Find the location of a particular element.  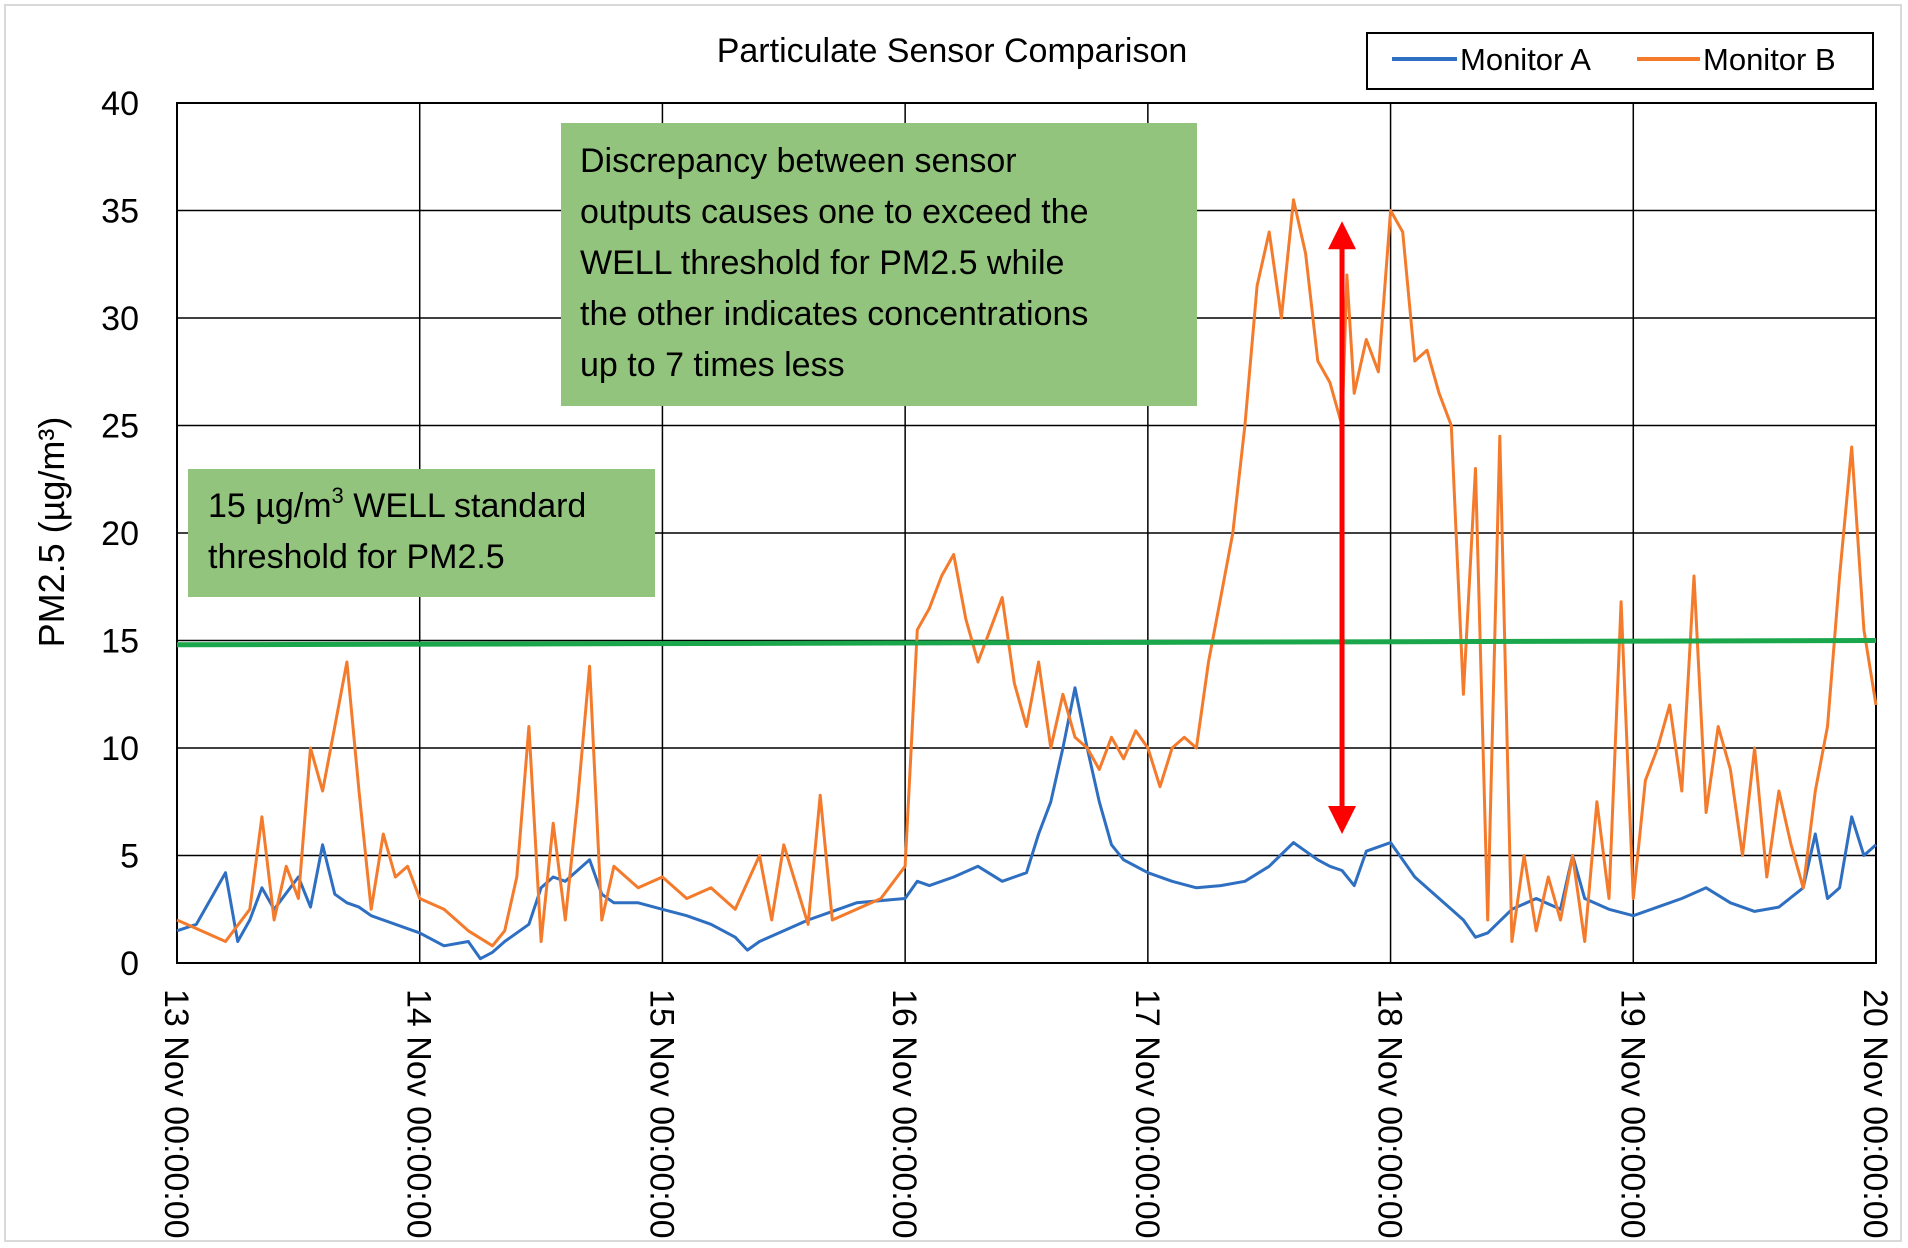

y-tick-labels: 0 5 10 15 20 25 30 35 40 is located at coordinates (120, 534).